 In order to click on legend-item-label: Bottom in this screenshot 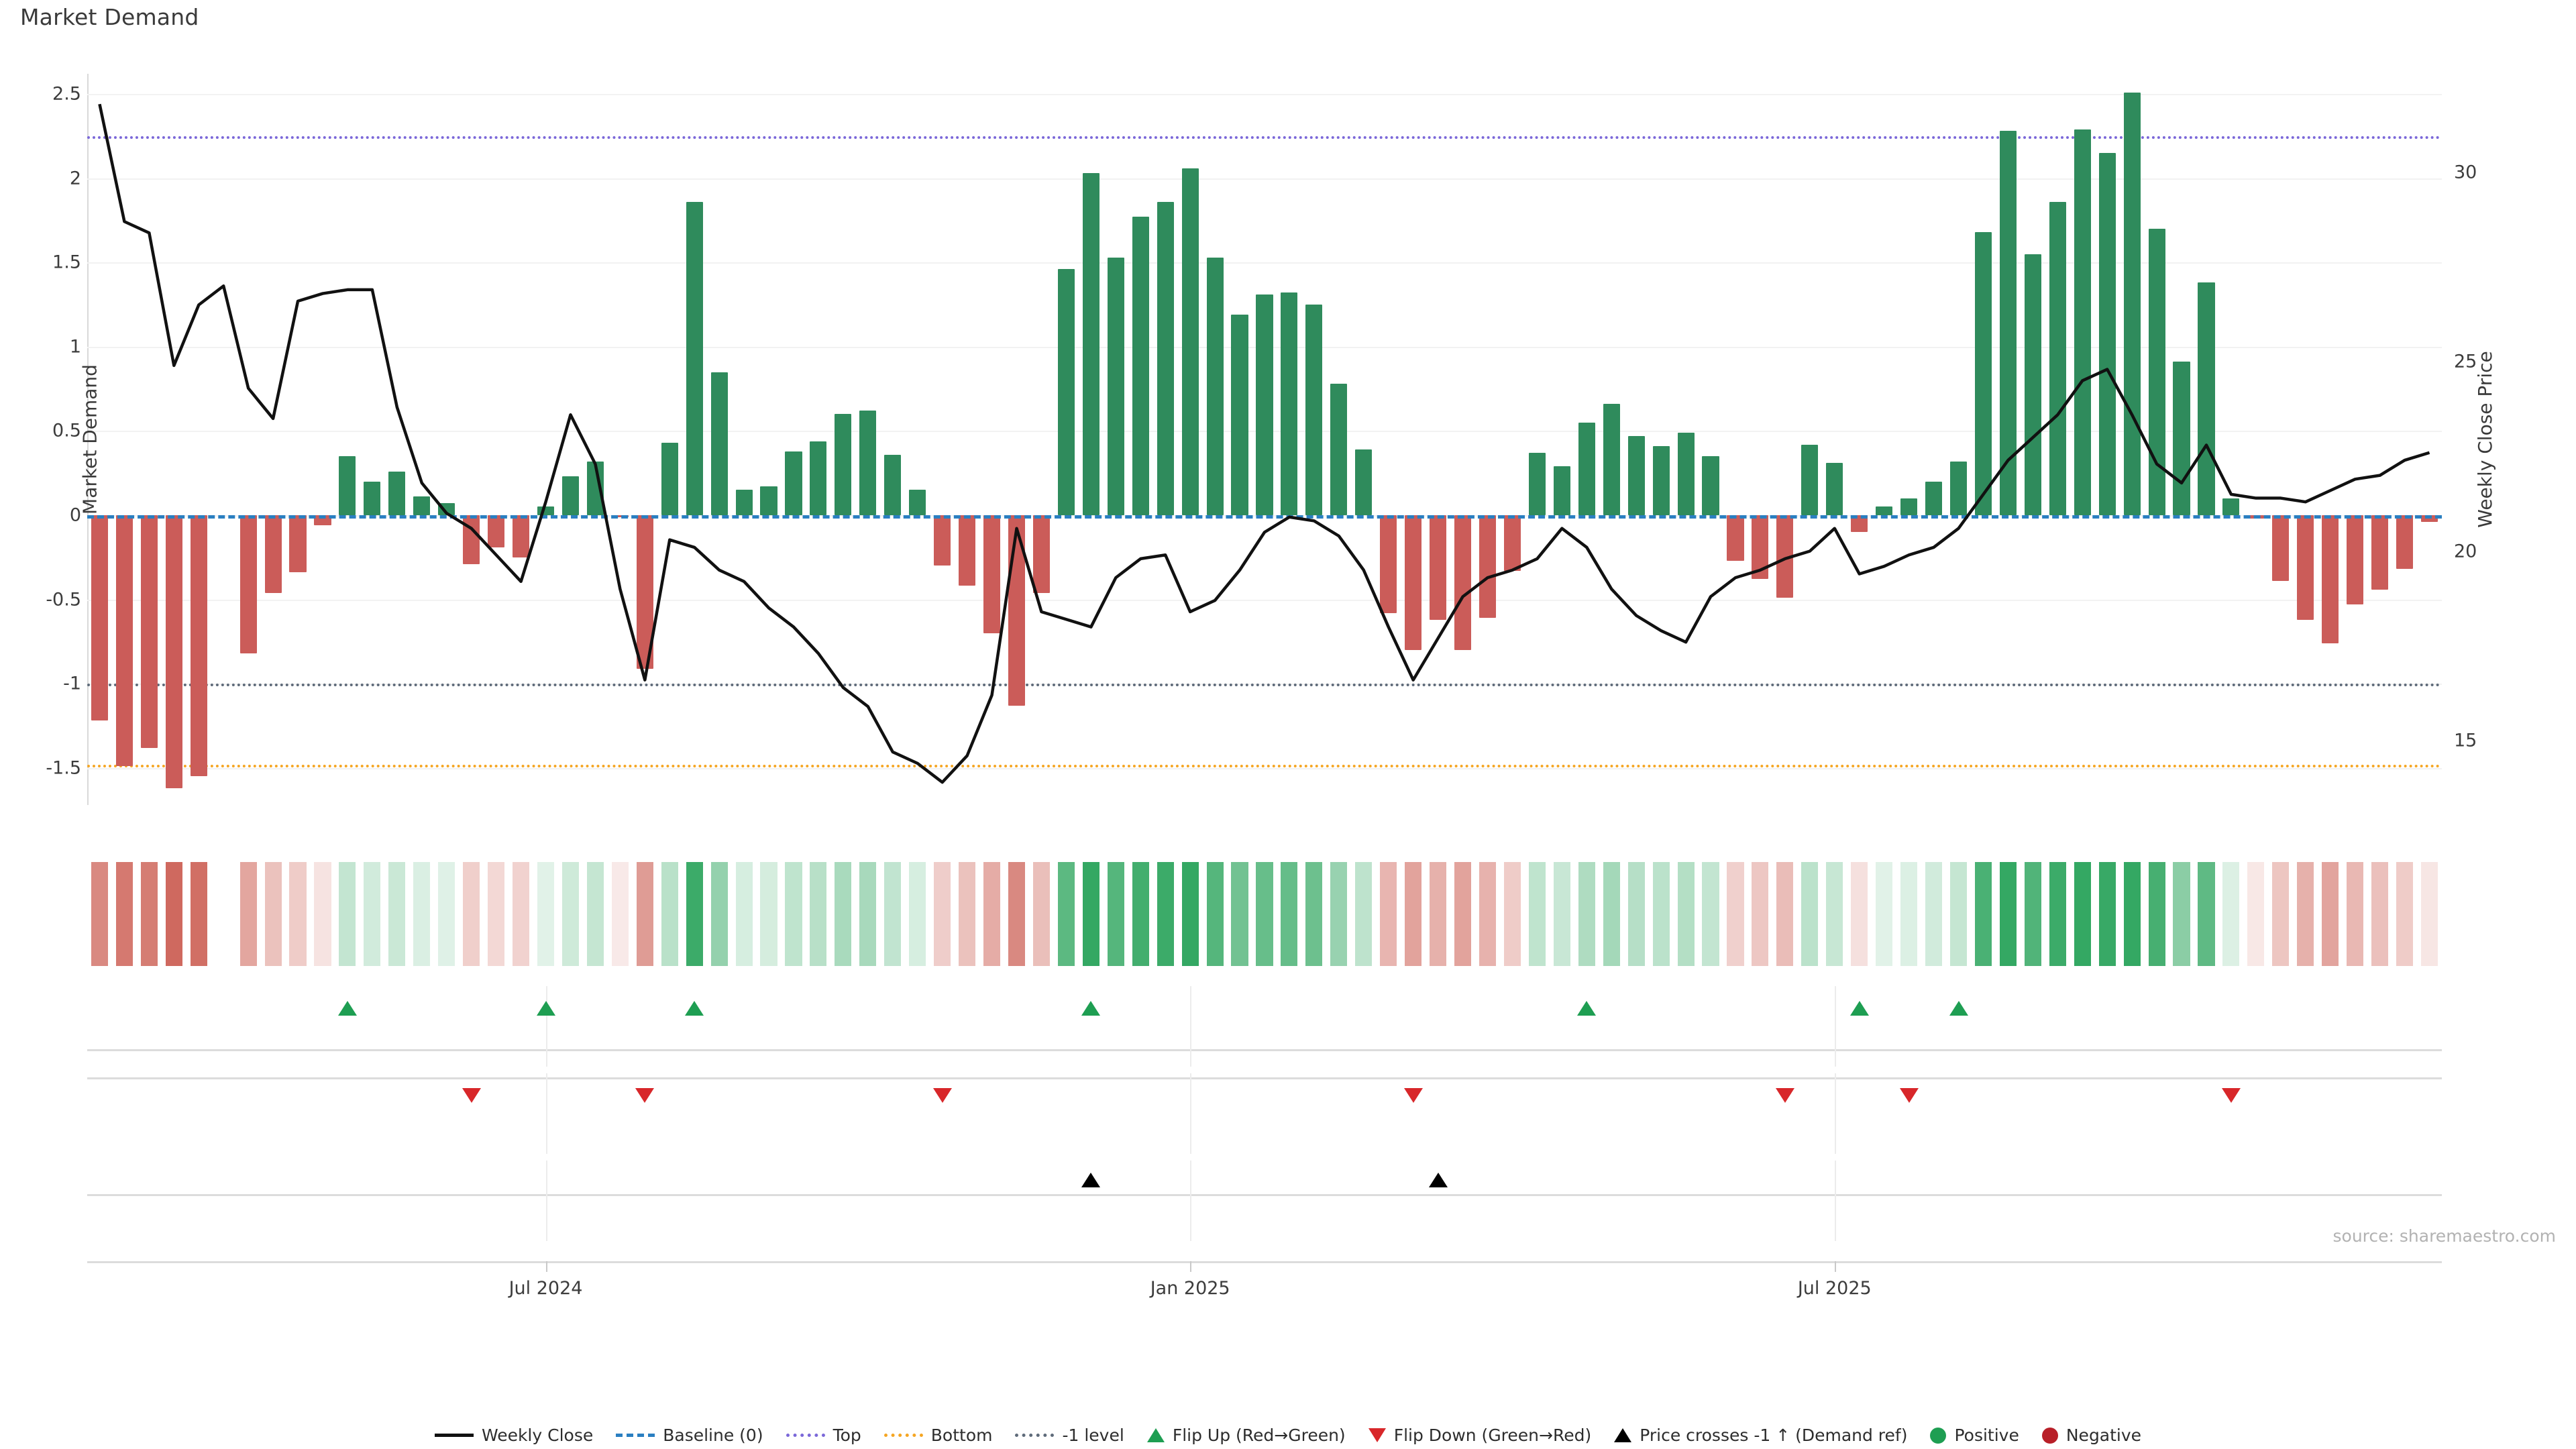, I will do `click(961, 1435)`.